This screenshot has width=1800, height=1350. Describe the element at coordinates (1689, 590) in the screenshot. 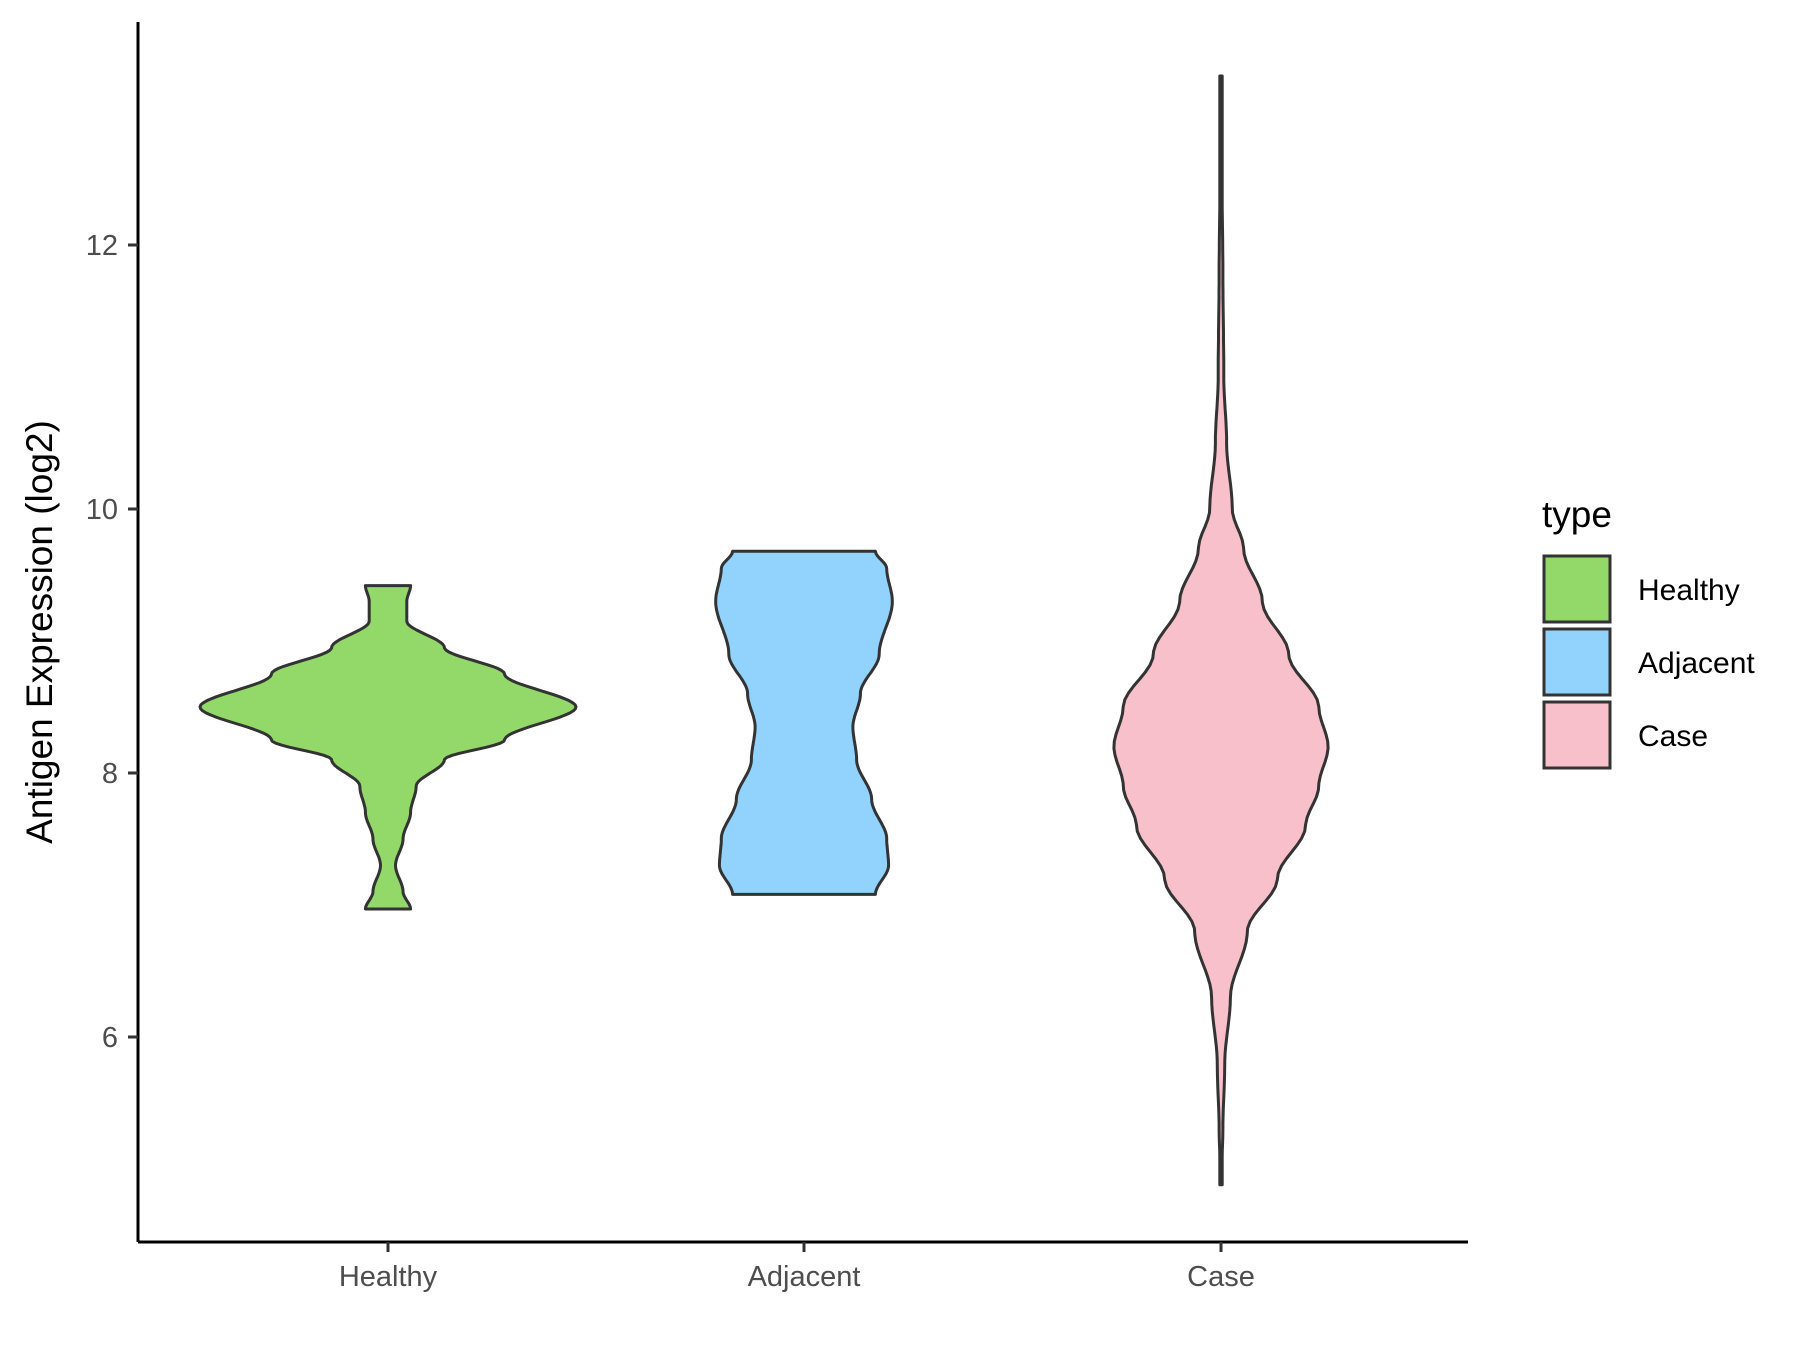

I see `legend-label-healthy: Healthy` at that location.